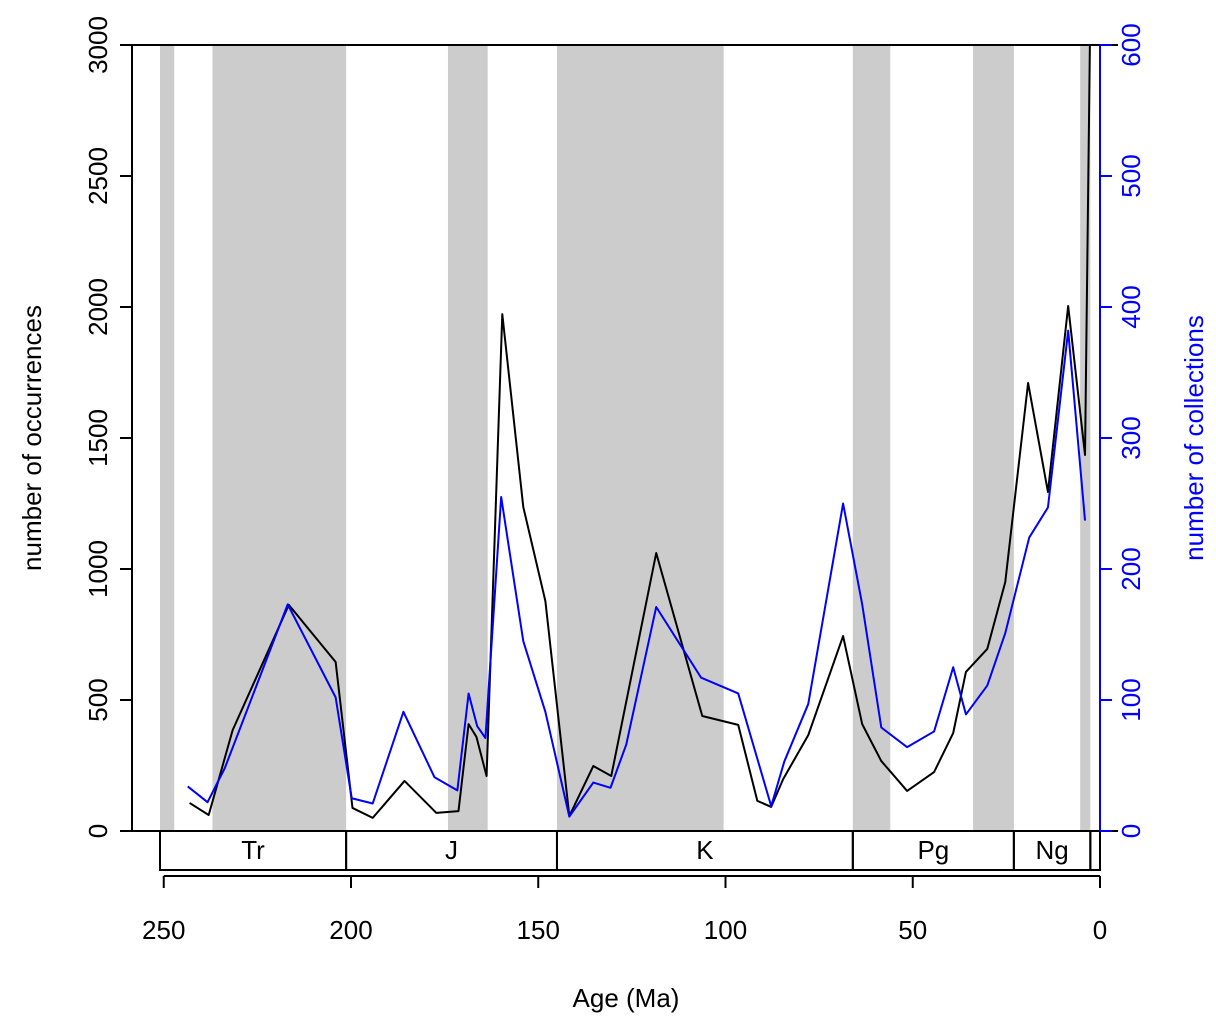 This screenshot has height=1029, width=1216. Describe the element at coordinates (163, 930) in the screenshot. I see `x-tick-label: 250` at that location.